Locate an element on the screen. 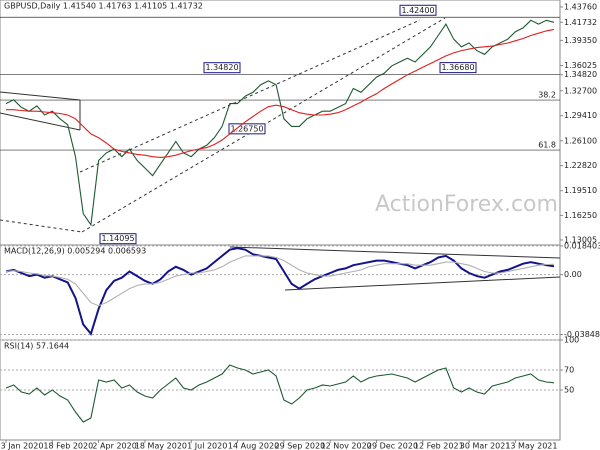 The height and width of the screenshot is (450, 600). y-tick-label: 1.36025 is located at coordinates (580, 65).